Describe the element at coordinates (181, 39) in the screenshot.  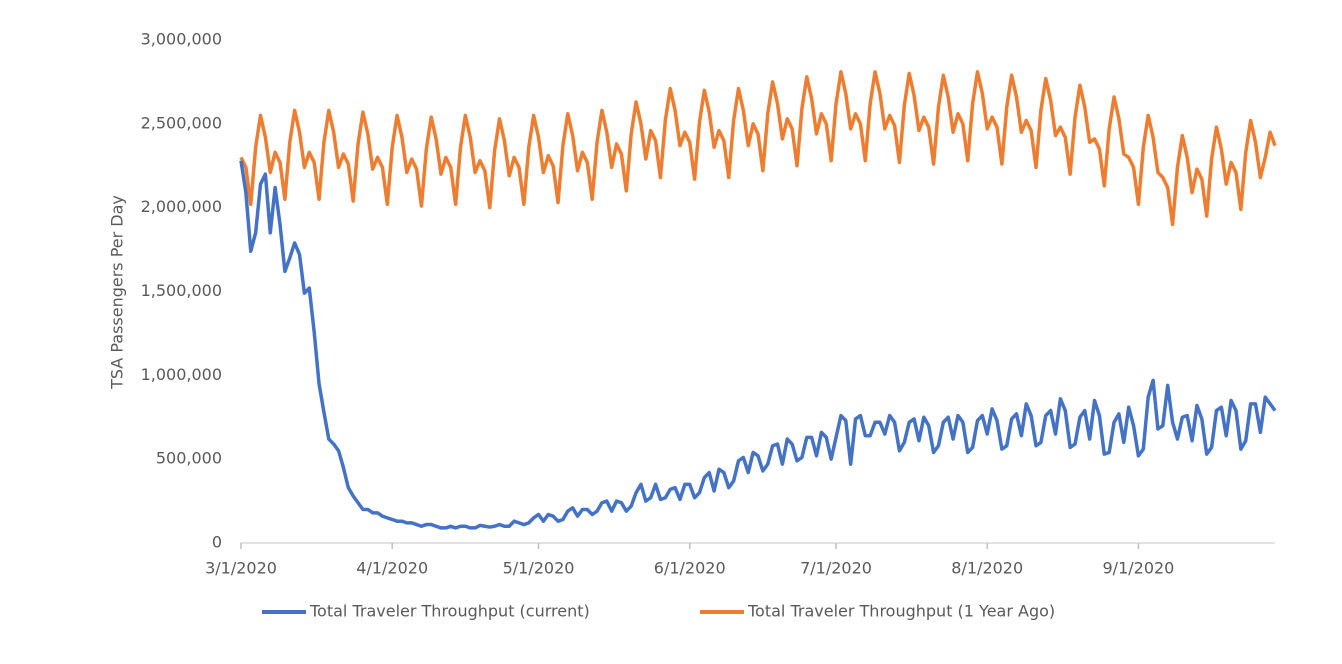
I see `y-tick-label: 3,000,000` at that location.